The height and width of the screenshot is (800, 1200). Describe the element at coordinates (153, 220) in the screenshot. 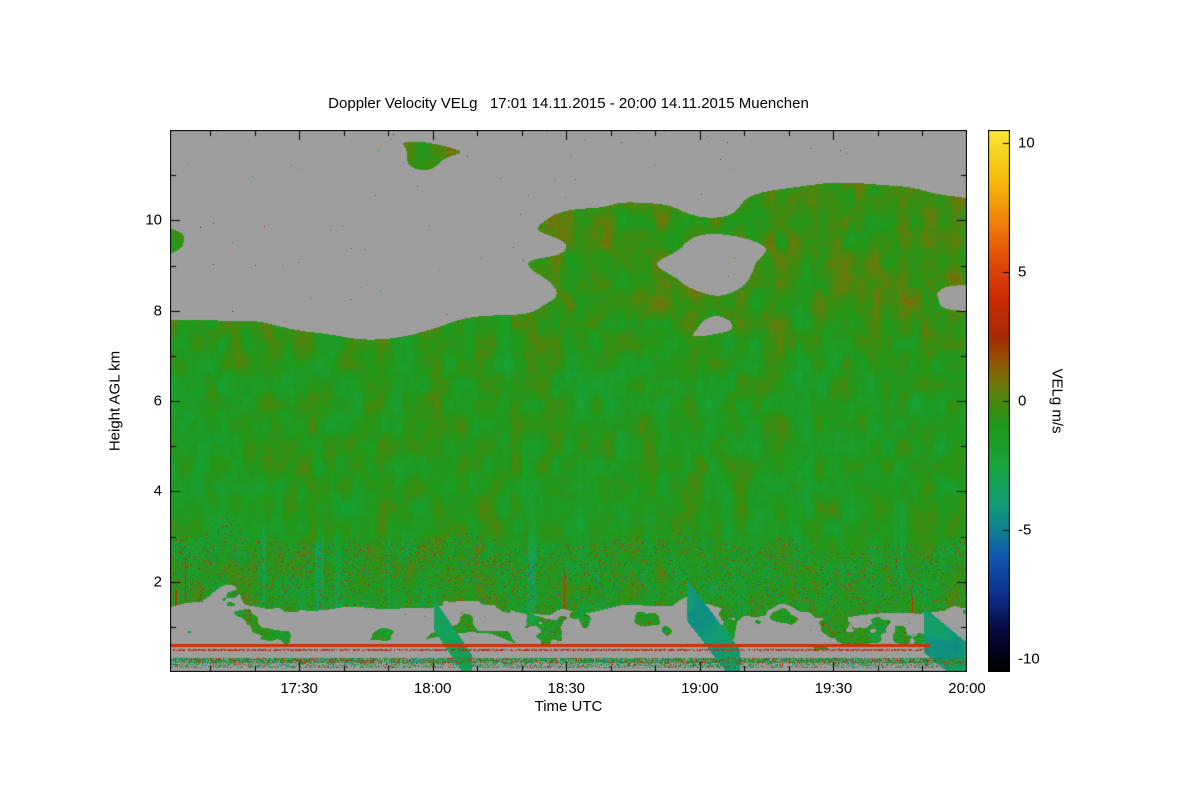

I see `y-tick-label: 10` at that location.